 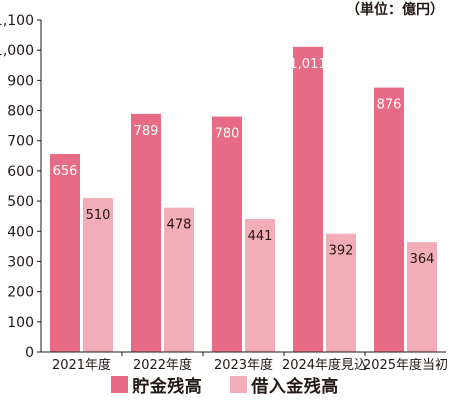 What do you see at coordinates (324, 365) in the screenshot?
I see `x-tick-label: 2024年度見込` at bounding box center [324, 365].